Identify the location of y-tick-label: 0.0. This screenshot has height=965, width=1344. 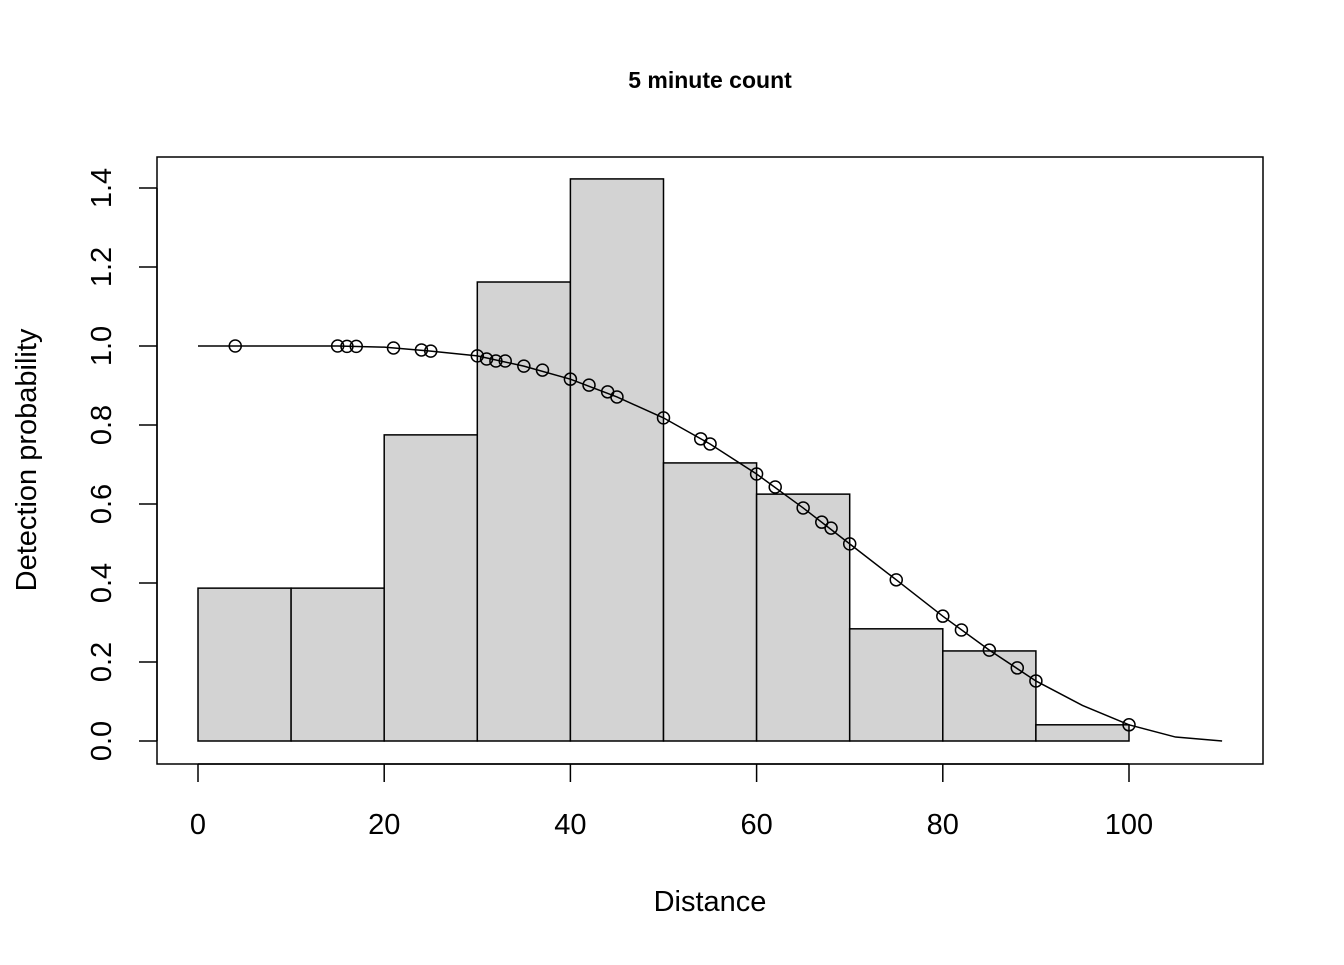
(102, 741).